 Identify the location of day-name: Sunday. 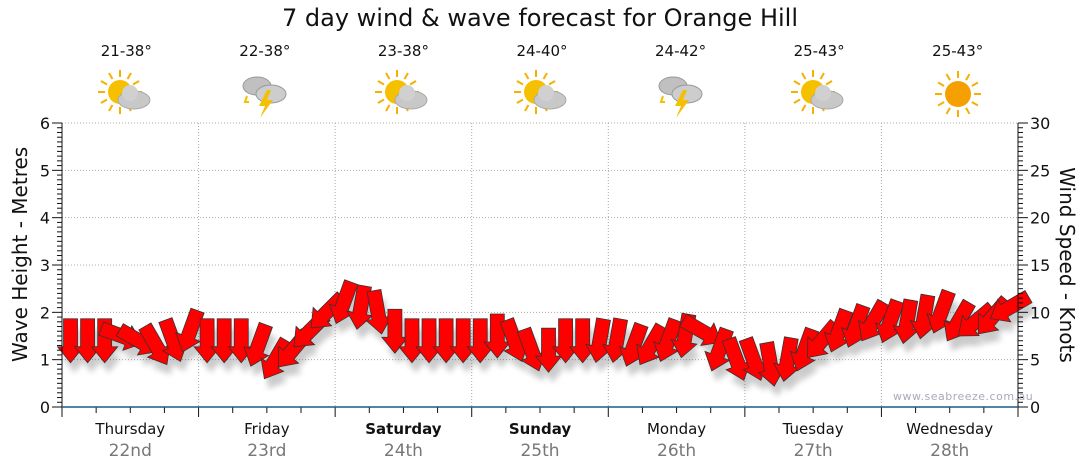
(540, 429).